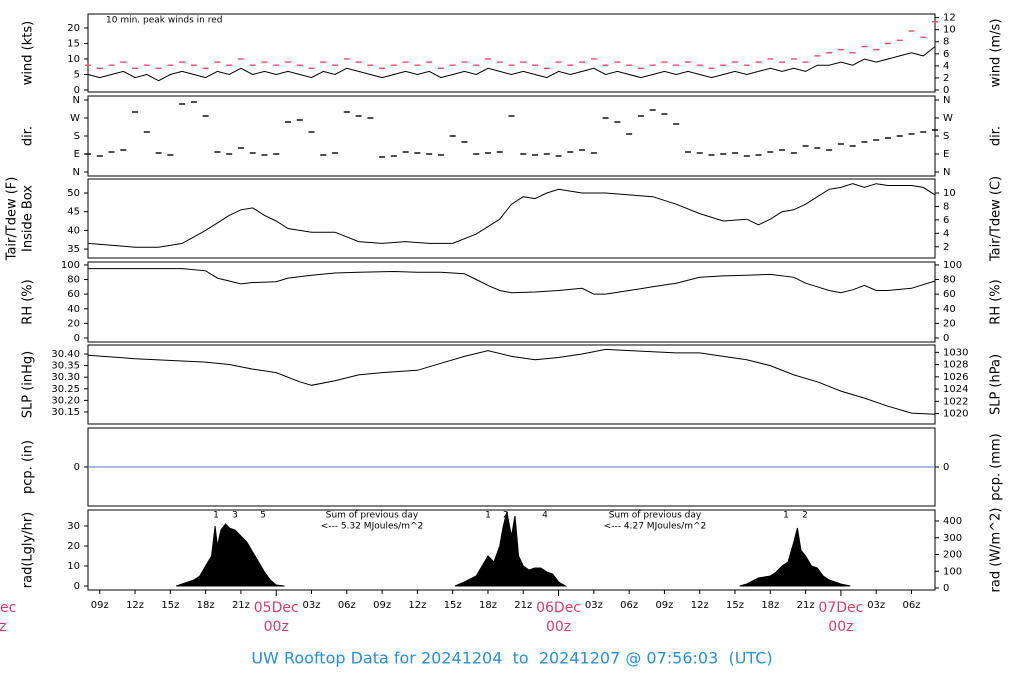 This screenshot has width=1024, height=700. Describe the element at coordinates (77, 74) in the screenshot. I see `y-tick-label: 5` at that location.